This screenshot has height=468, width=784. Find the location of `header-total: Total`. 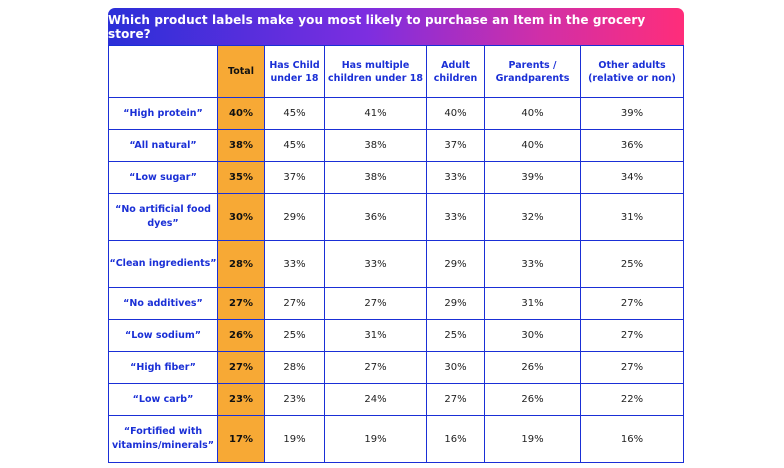

header-total: Total is located at coordinates (241, 71).